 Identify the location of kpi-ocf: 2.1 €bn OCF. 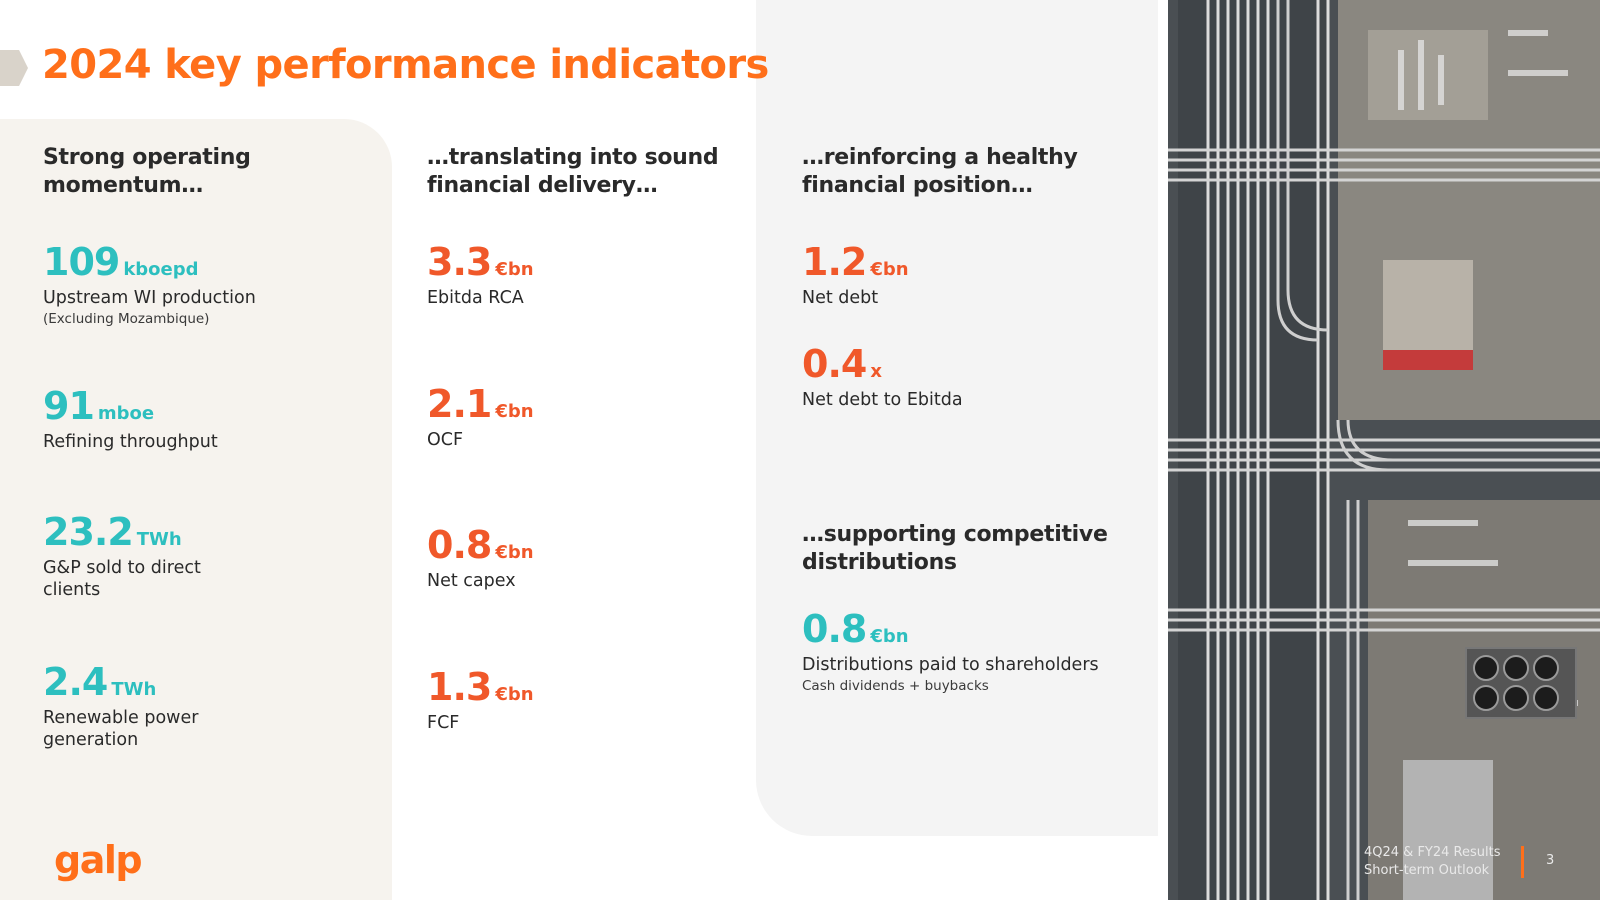
(480, 417).